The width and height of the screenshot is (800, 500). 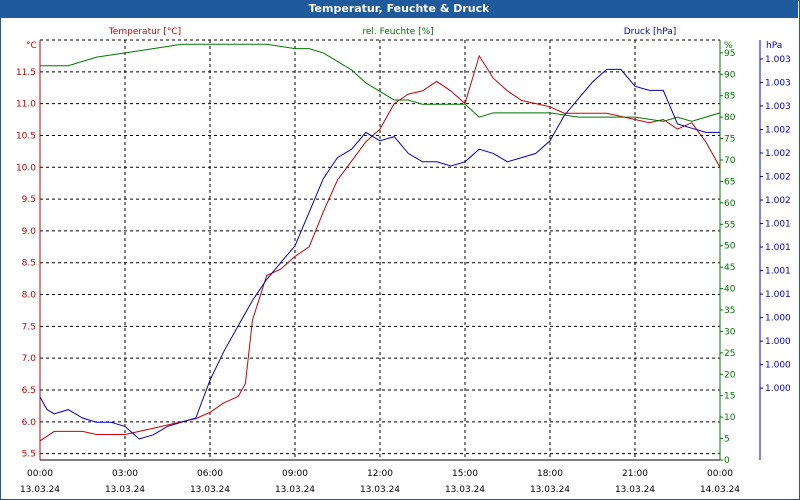 What do you see at coordinates (210, 474) in the screenshot?
I see `x-tick-time: 06:00` at bounding box center [210, 474].